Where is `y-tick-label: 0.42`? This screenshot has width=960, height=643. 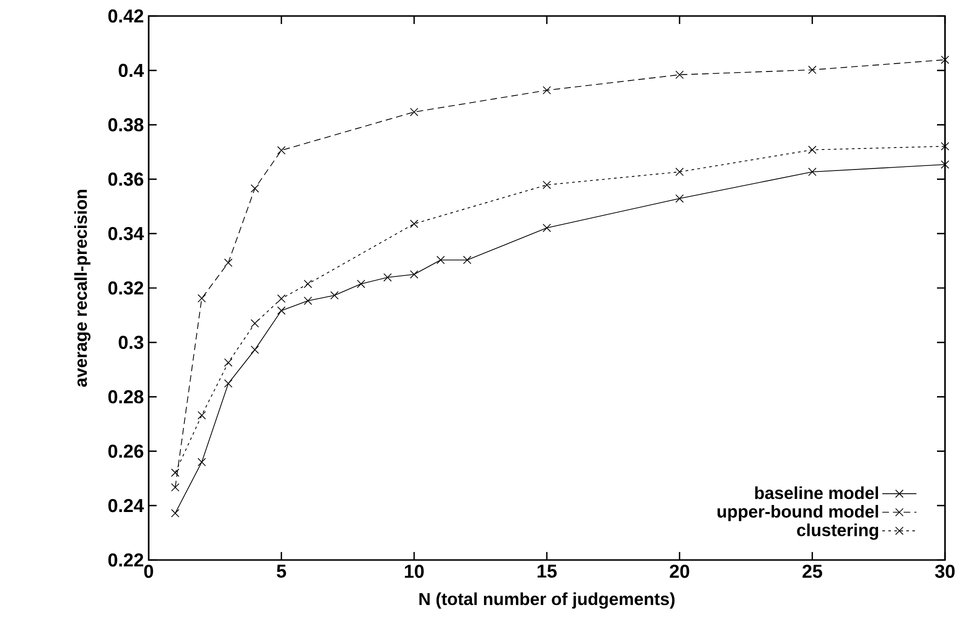
y-tick-label: 0.42 is located at coordinates (126, 16).